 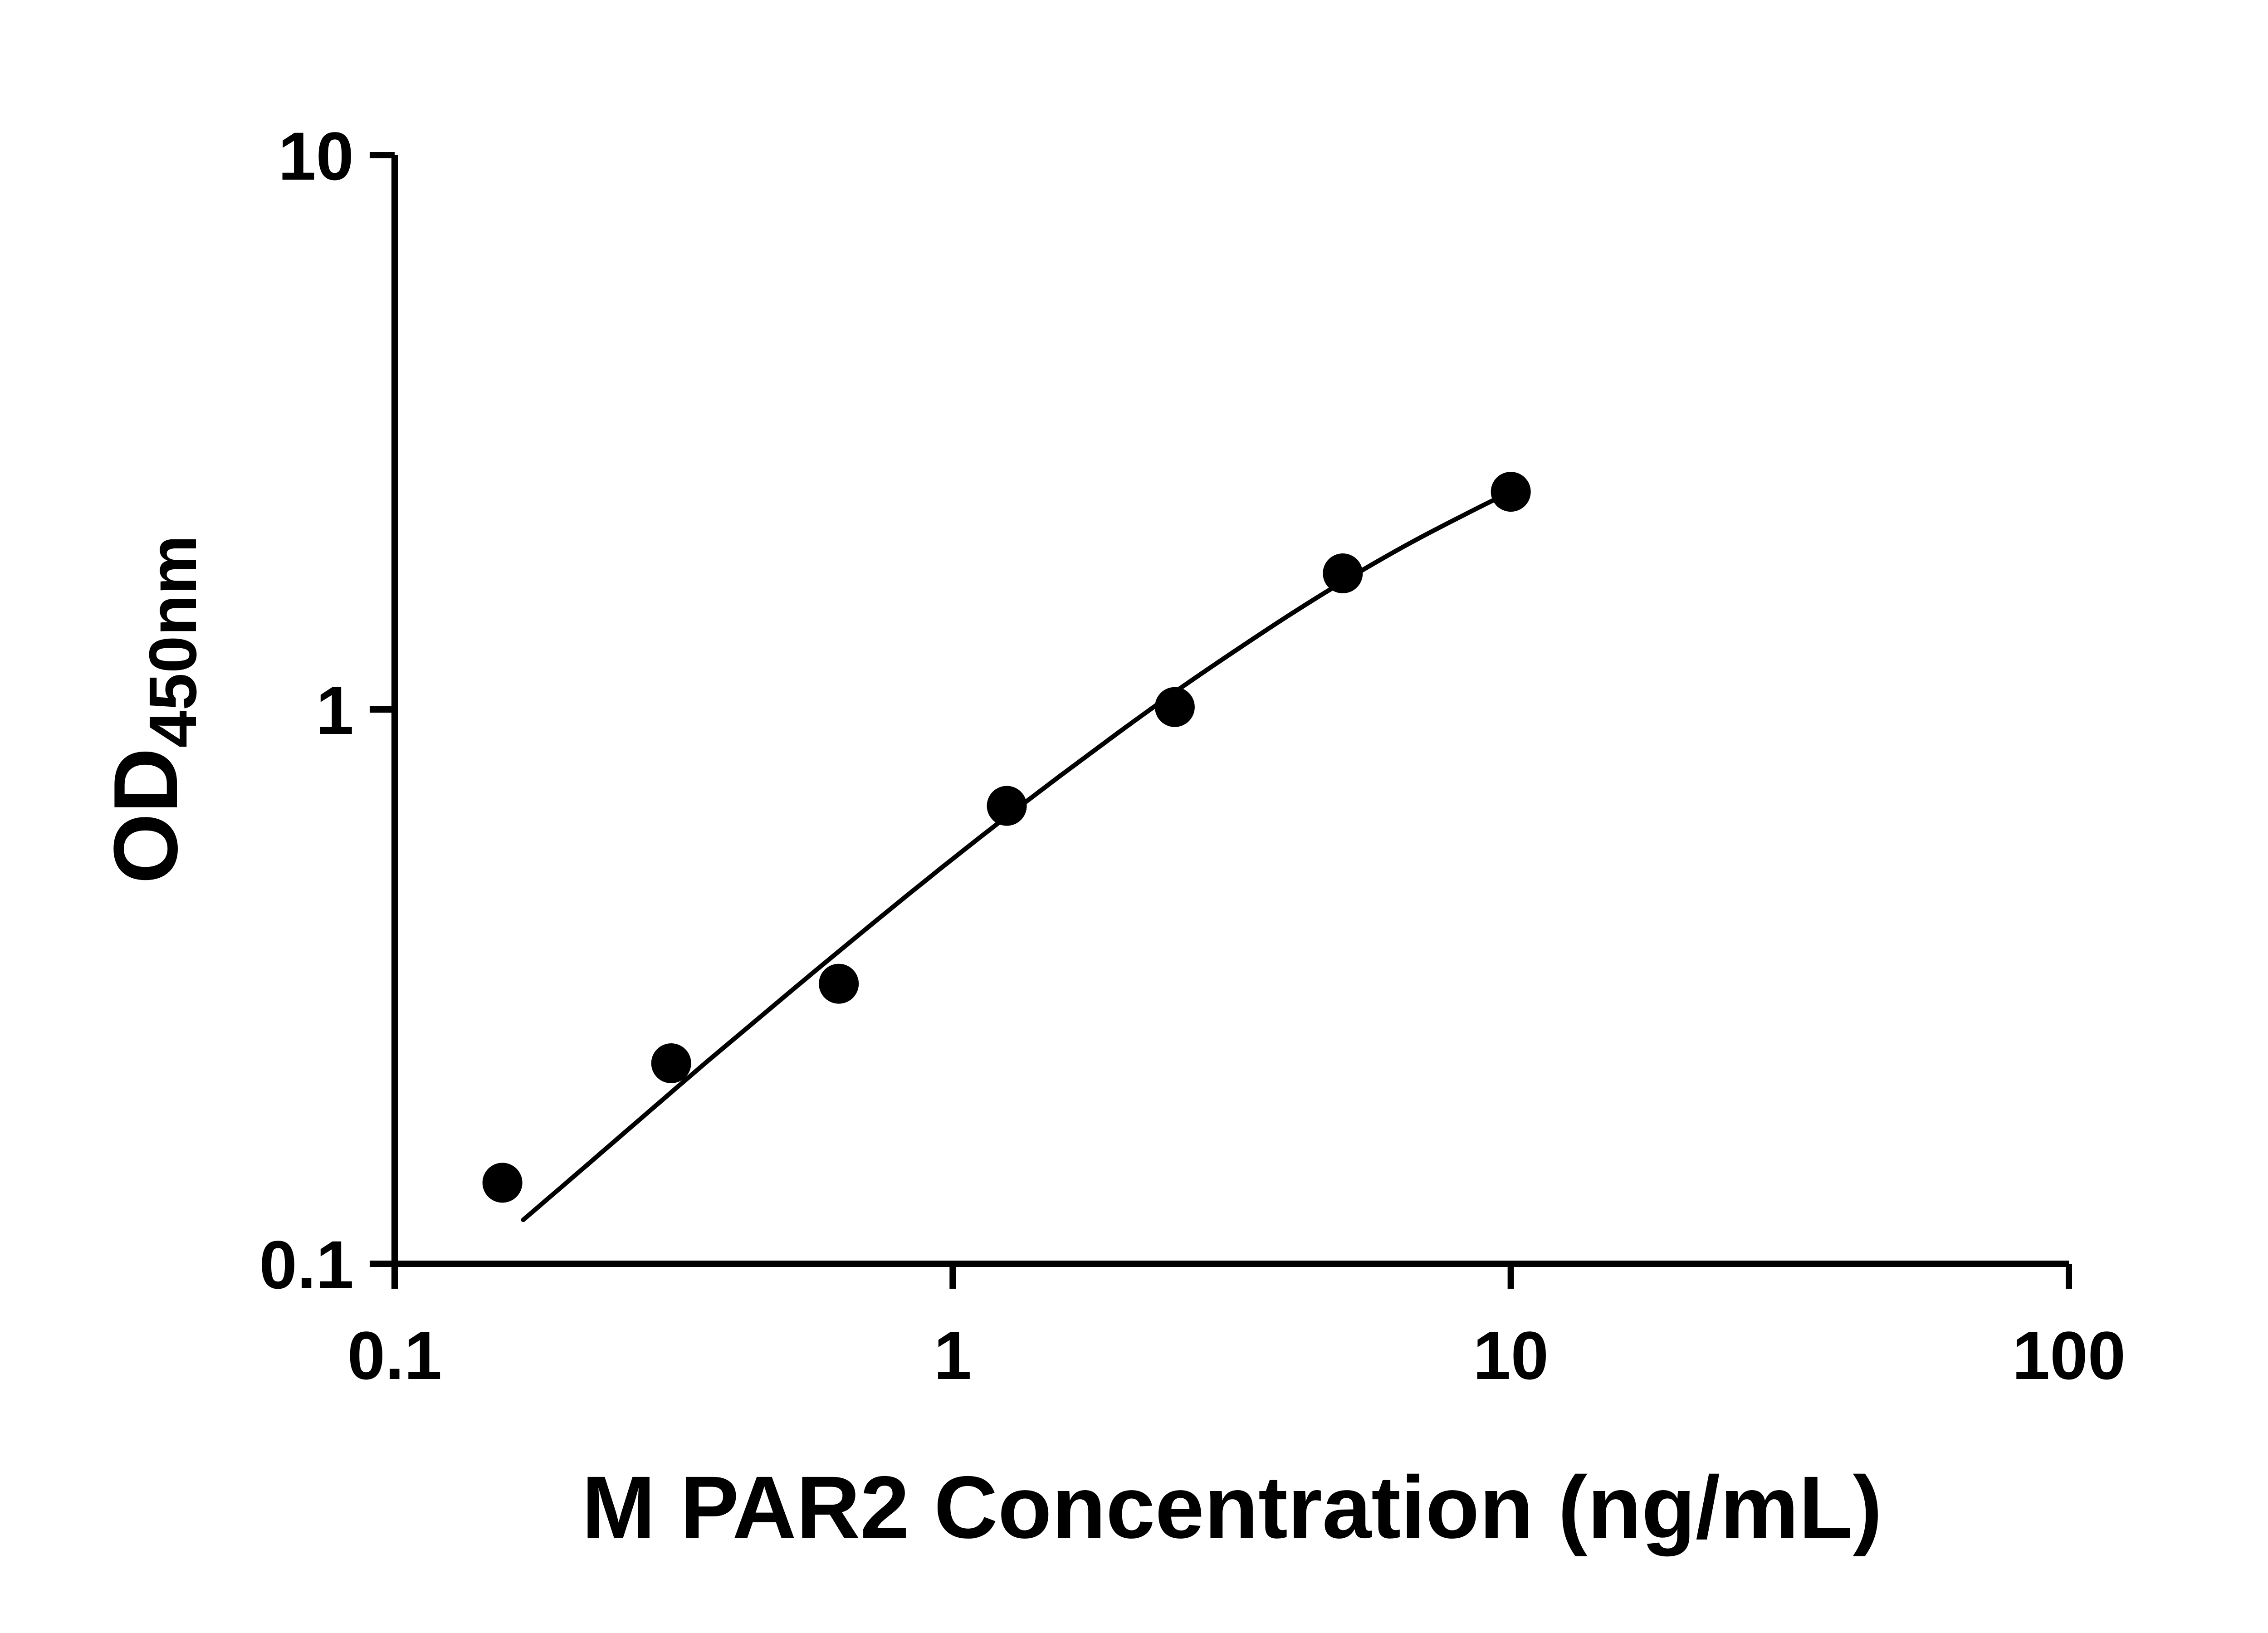 What do you see at coordinates (1232, 1507) in the screenshot?
I see `x-axis-title: M PAR2 Concentration (ng/mL)` at bounding box center [1232, 1507].